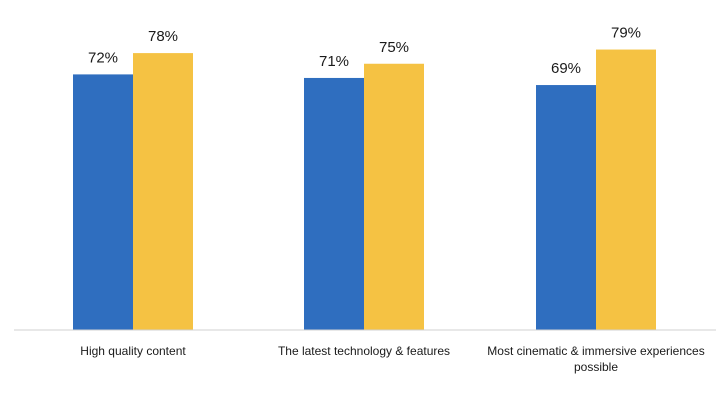 The image size is (728, 410). What do you see at coordinates (334, 61) in the screenshot?
I see `value-label-cat1-series0: 71%` at bounding box center [334, 61].